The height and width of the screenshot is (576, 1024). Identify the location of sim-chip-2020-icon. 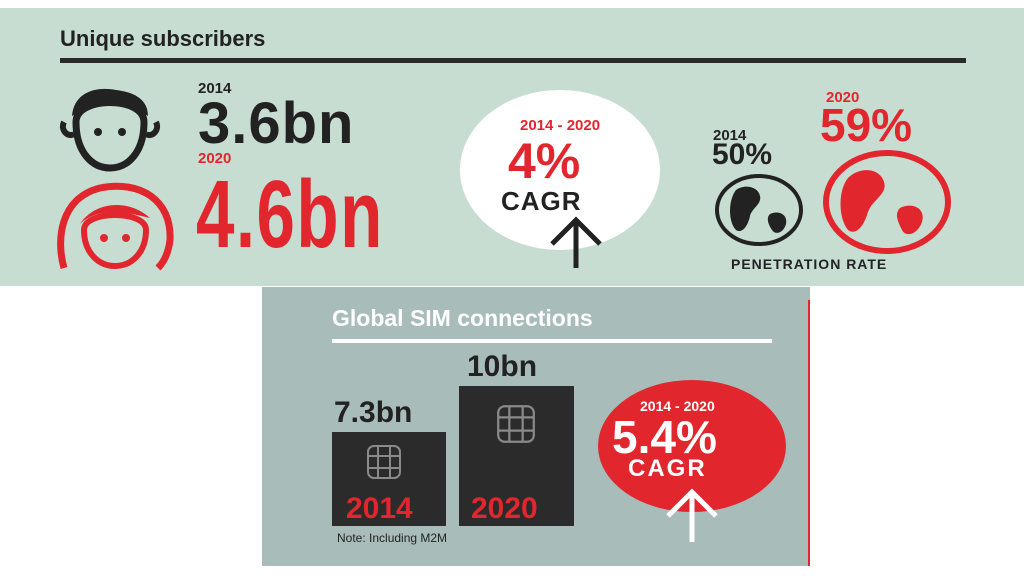
(516, 424).